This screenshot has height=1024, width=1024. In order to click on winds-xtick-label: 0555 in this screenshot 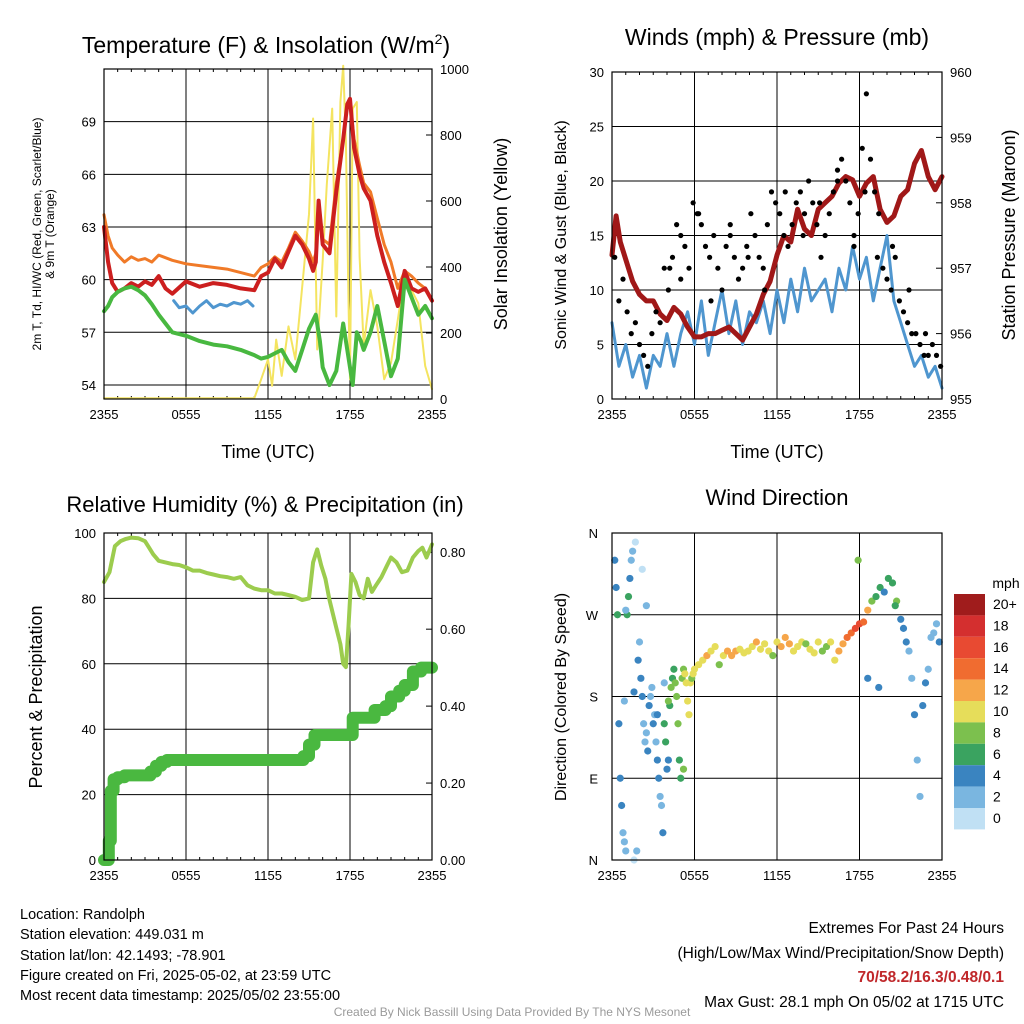, I will do `click(694, 414)`.